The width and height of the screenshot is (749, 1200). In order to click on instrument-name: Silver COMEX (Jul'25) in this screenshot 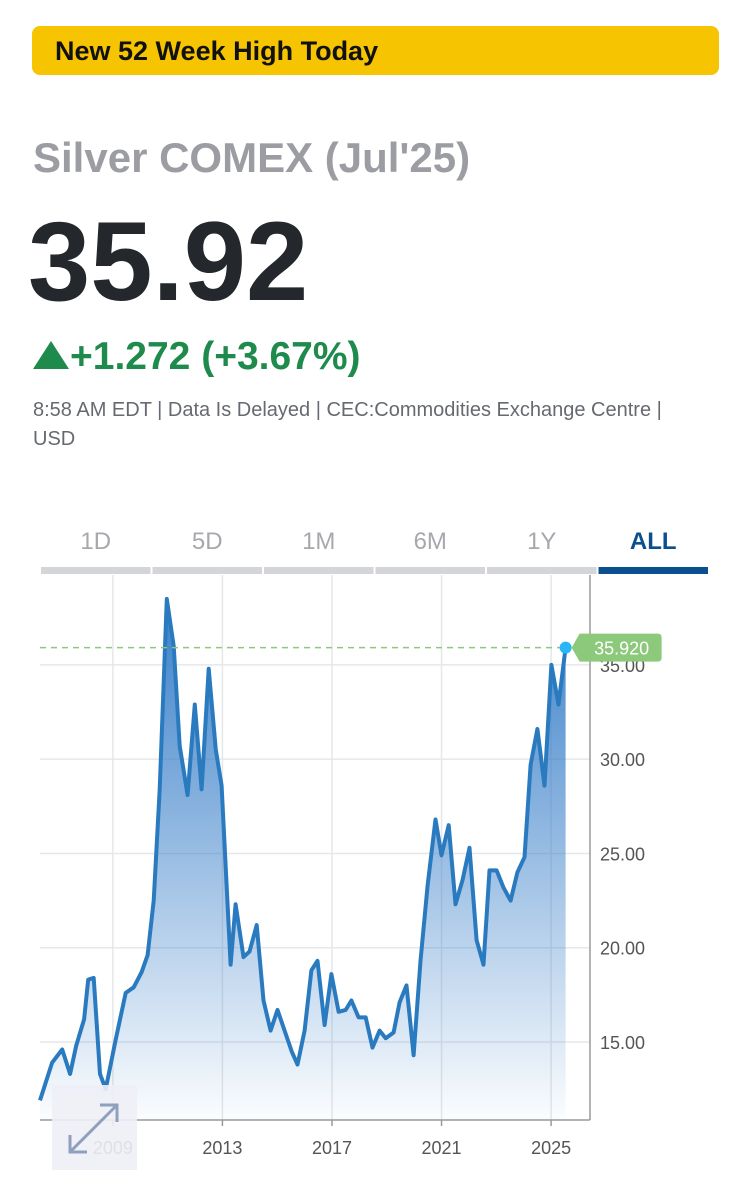, I will do `click(251, 157)`.